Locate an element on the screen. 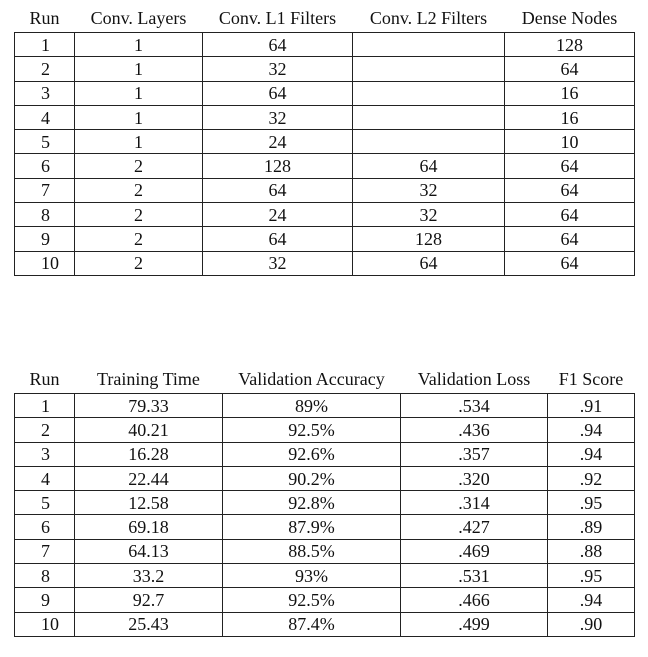 This screenshot has height=657, width=648. config-header-conv-layers: Conv. Layers is located at coordinates (138, 17).